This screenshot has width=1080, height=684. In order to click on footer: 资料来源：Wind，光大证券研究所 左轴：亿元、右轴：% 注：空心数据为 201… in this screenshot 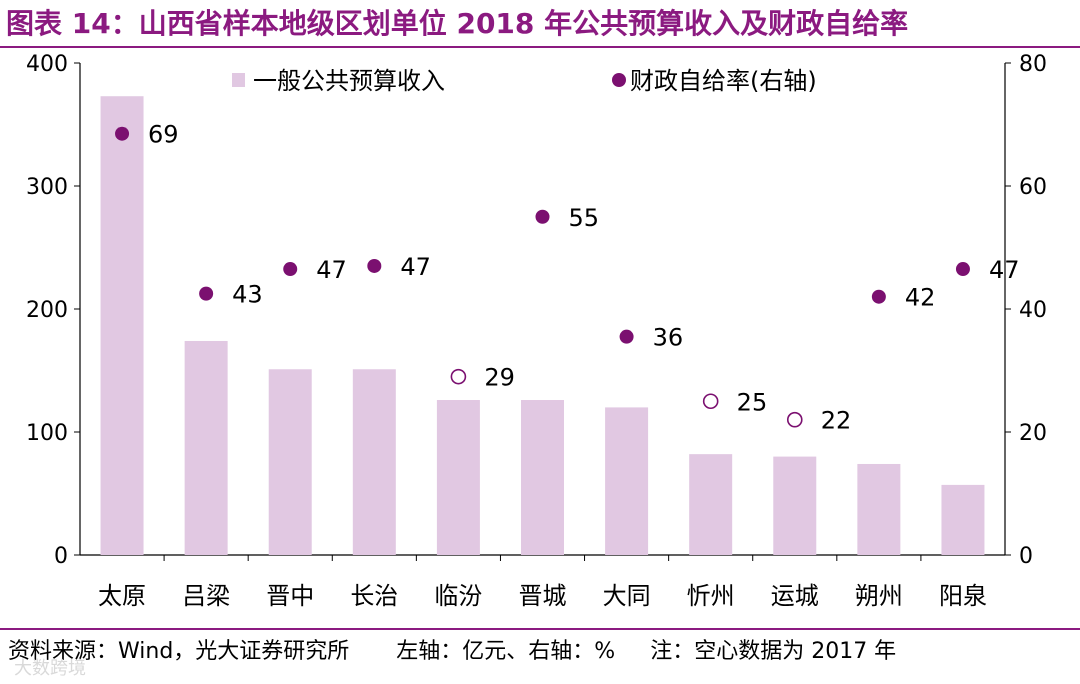, I will do `click(452, 652)`.